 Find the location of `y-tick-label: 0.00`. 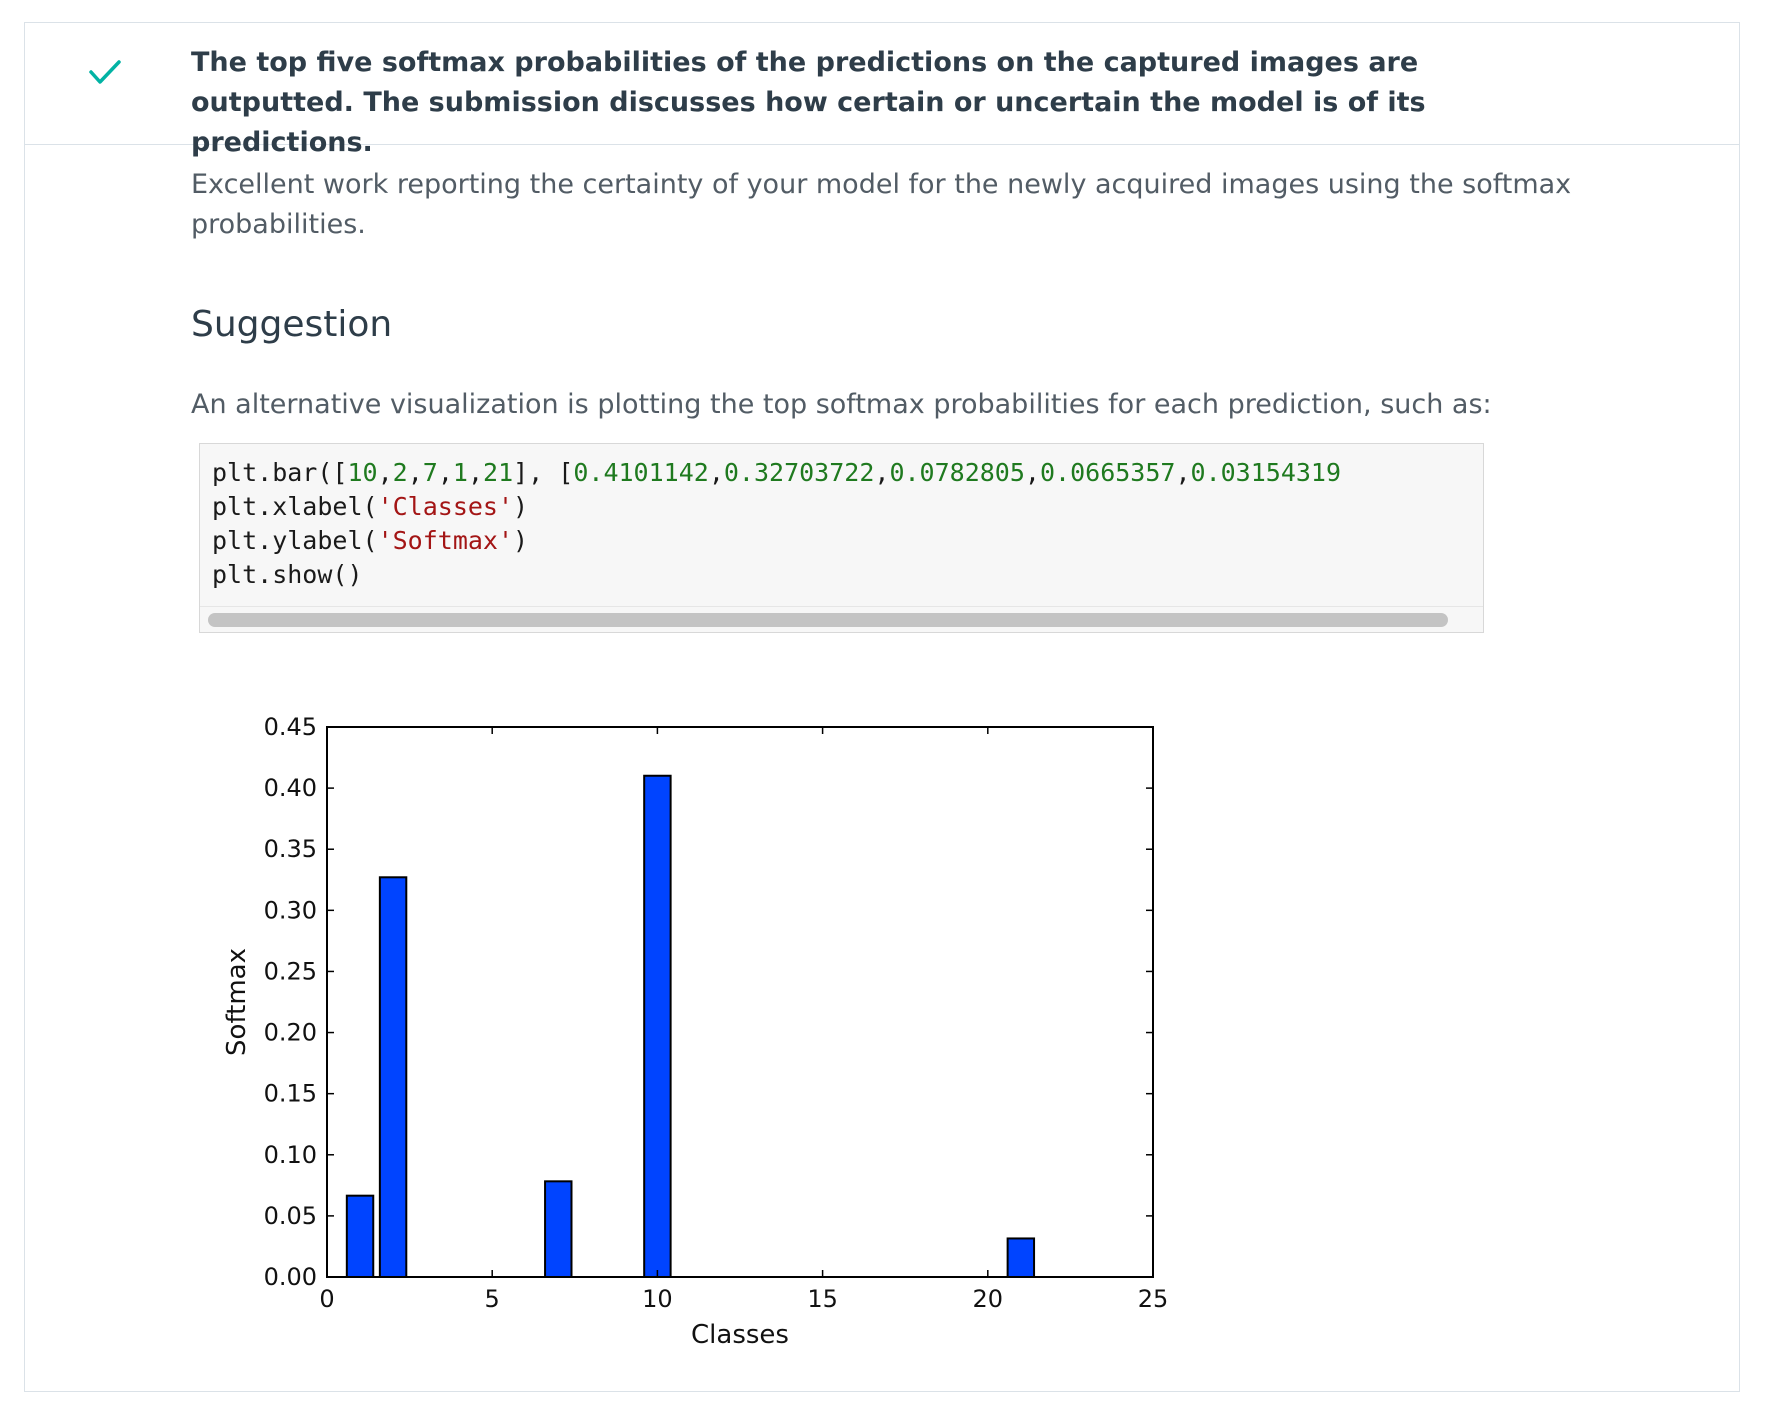

y-tick-label: 0.00 is located at coordinates (290, 1277).